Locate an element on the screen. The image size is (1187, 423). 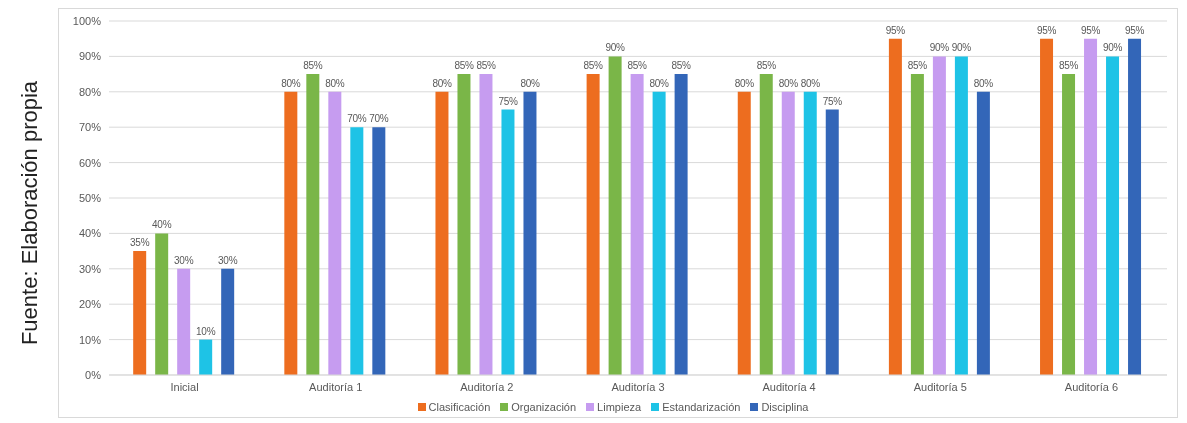
y-tick-label: 80% is located at coordinates (90, 91).